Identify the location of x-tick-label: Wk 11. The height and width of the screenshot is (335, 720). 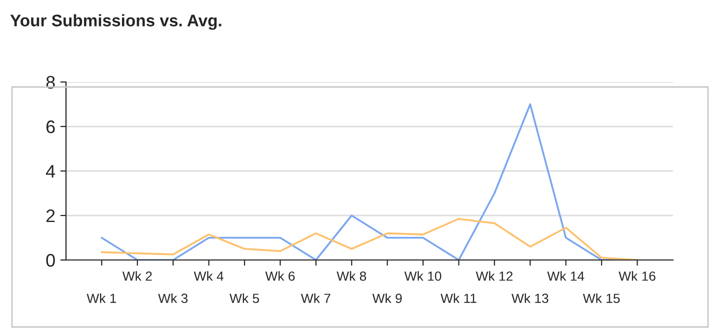
(458, 298).